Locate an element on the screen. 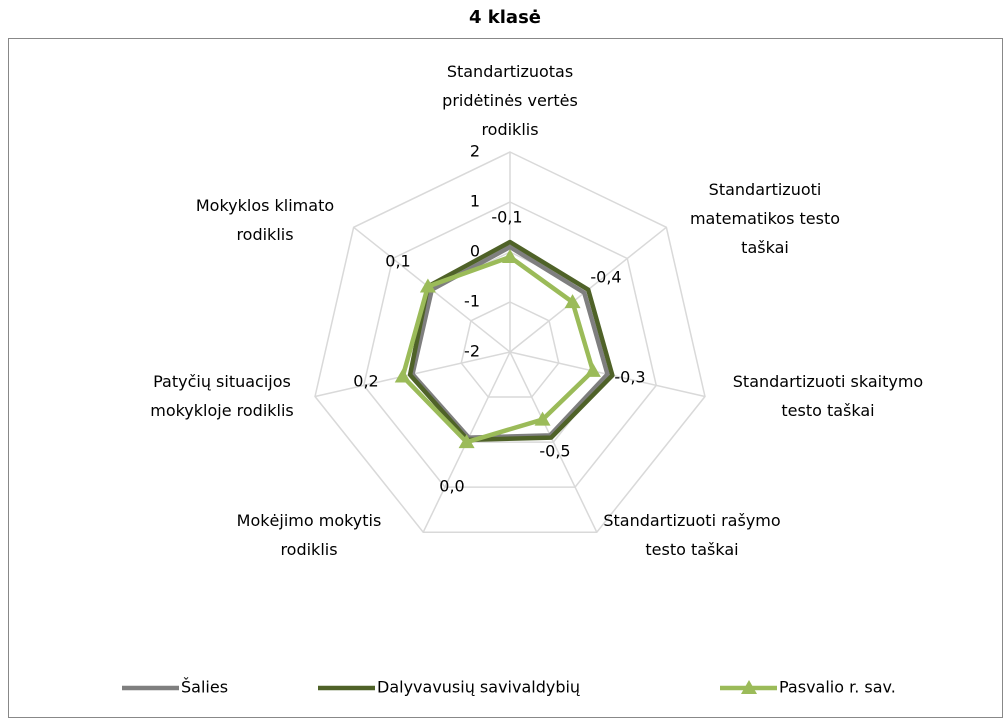  legend-label: Šalies is located at coordinates (204, 687).